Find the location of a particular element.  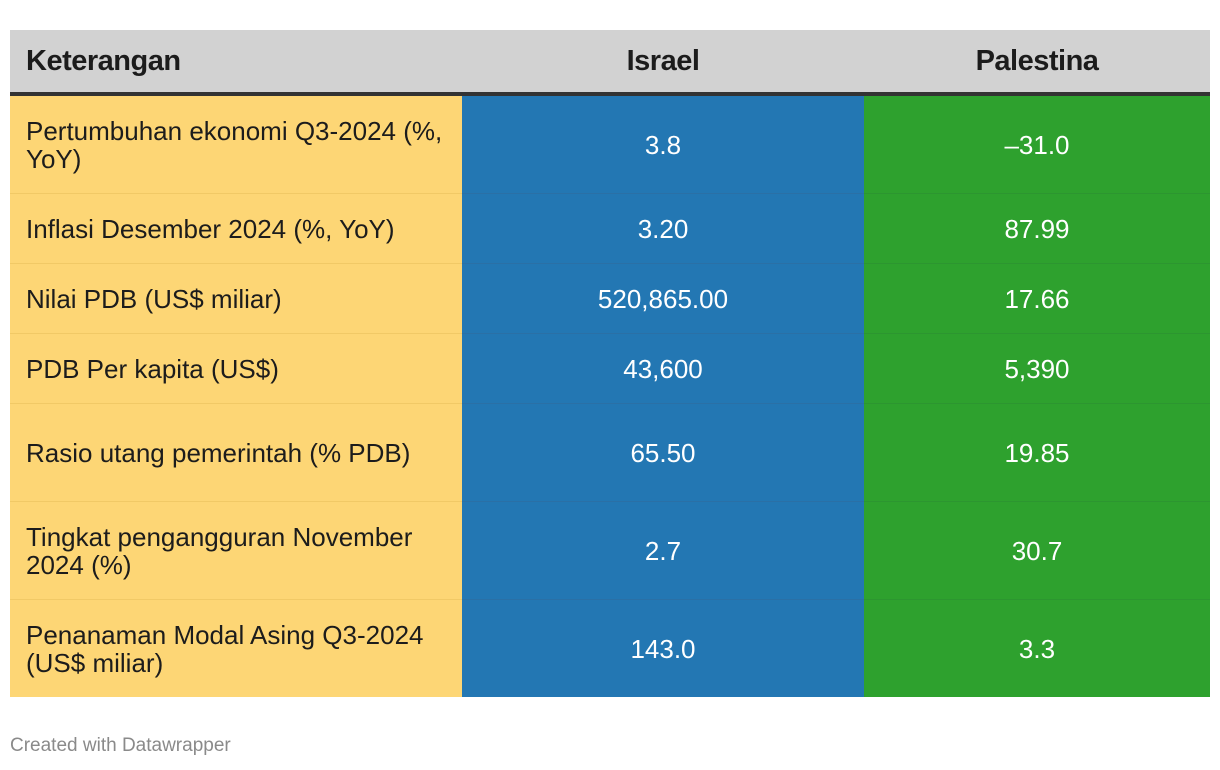

column-header-palestina: Palestina is located at coordinates (1037, 63).